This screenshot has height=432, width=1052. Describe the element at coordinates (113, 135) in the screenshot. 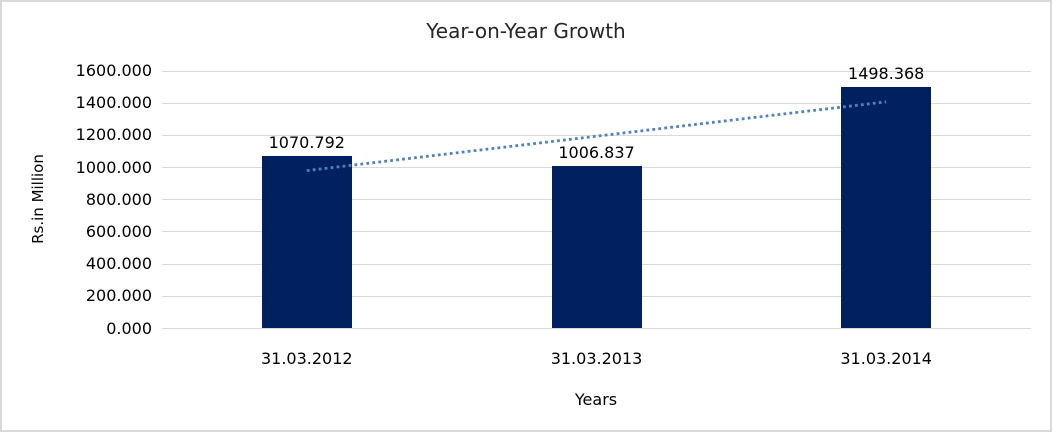

I see `y-tick-label: 1200.000` at that location.